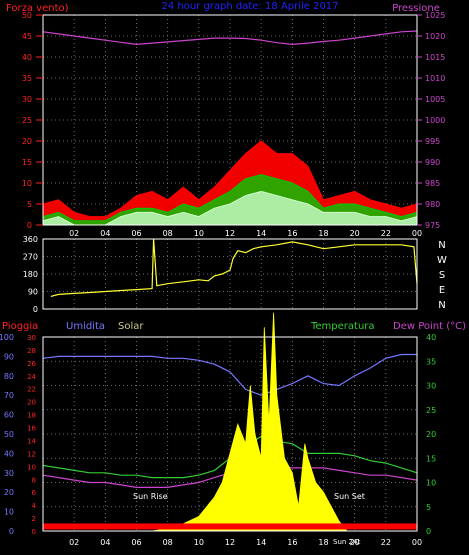 The height and width of the screenshot is (555, 469). What do you see at coordinates (429, 326) in the screenshot?
I see `dewpoint-axis-title: Dew Point (°C)` at bounding box center [429, 326].